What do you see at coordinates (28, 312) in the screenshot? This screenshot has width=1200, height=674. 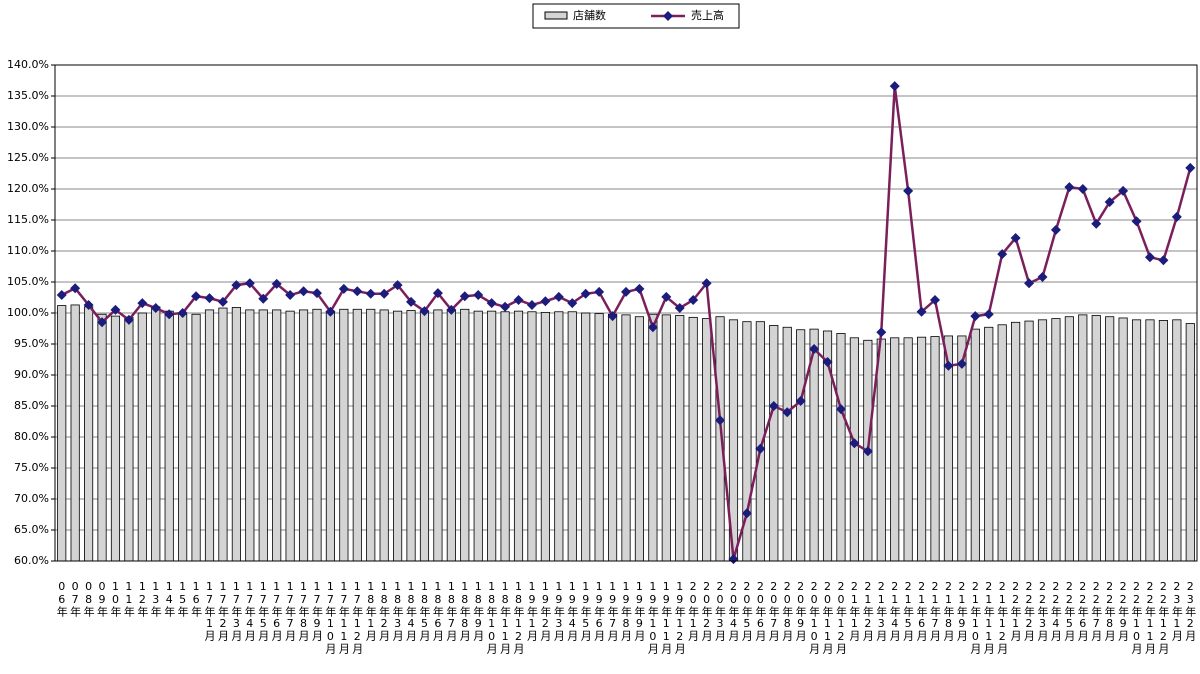 I see `y-tick-label: 100.0%` at bounding box center [28, 312].